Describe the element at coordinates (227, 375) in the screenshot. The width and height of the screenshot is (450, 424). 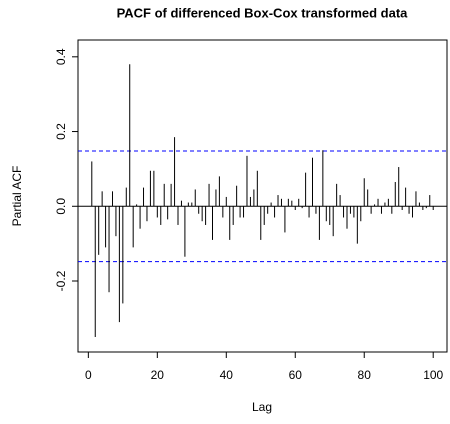
I see `x-tick-label: 40` at that location.